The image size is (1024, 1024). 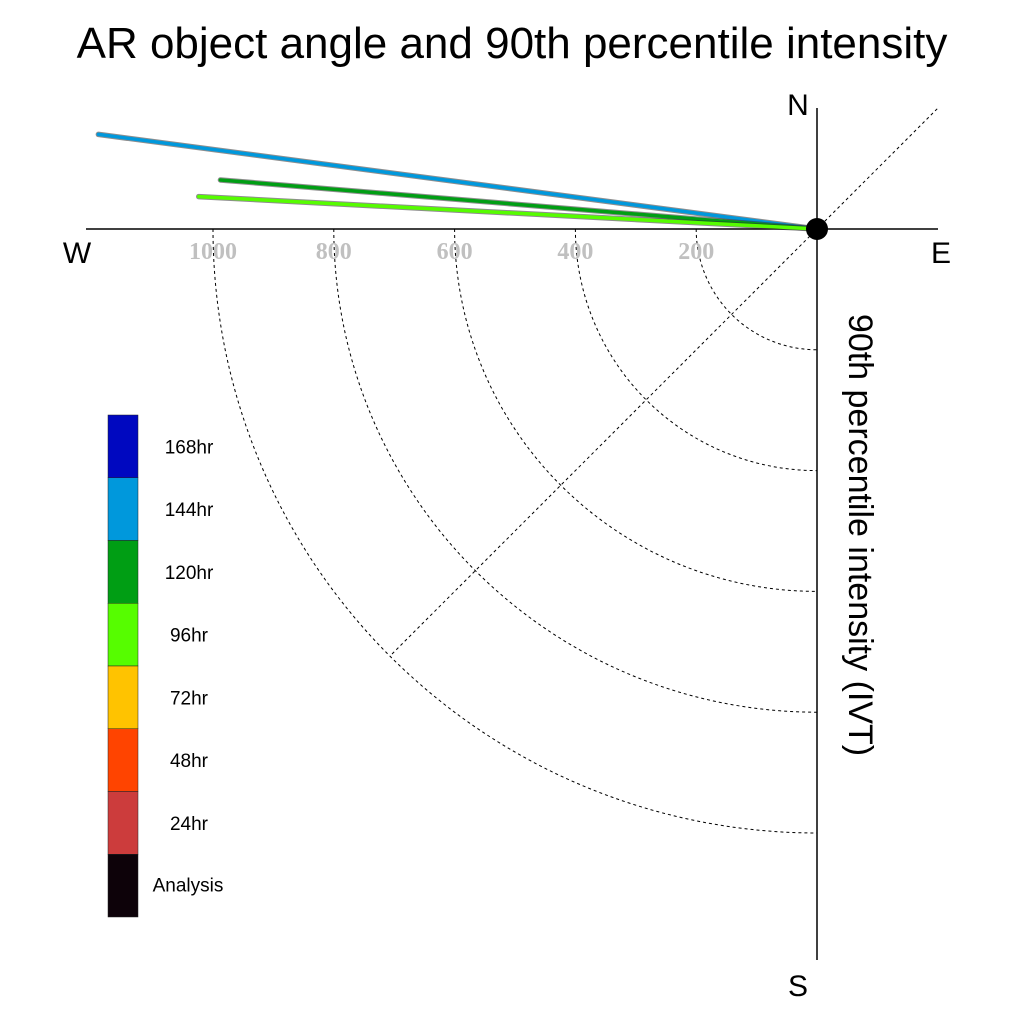 What do you see at coordinates (189, 761) in the screenshot?
I see `legend-label-48hr: 48hr` at bounding box center [189, 761].